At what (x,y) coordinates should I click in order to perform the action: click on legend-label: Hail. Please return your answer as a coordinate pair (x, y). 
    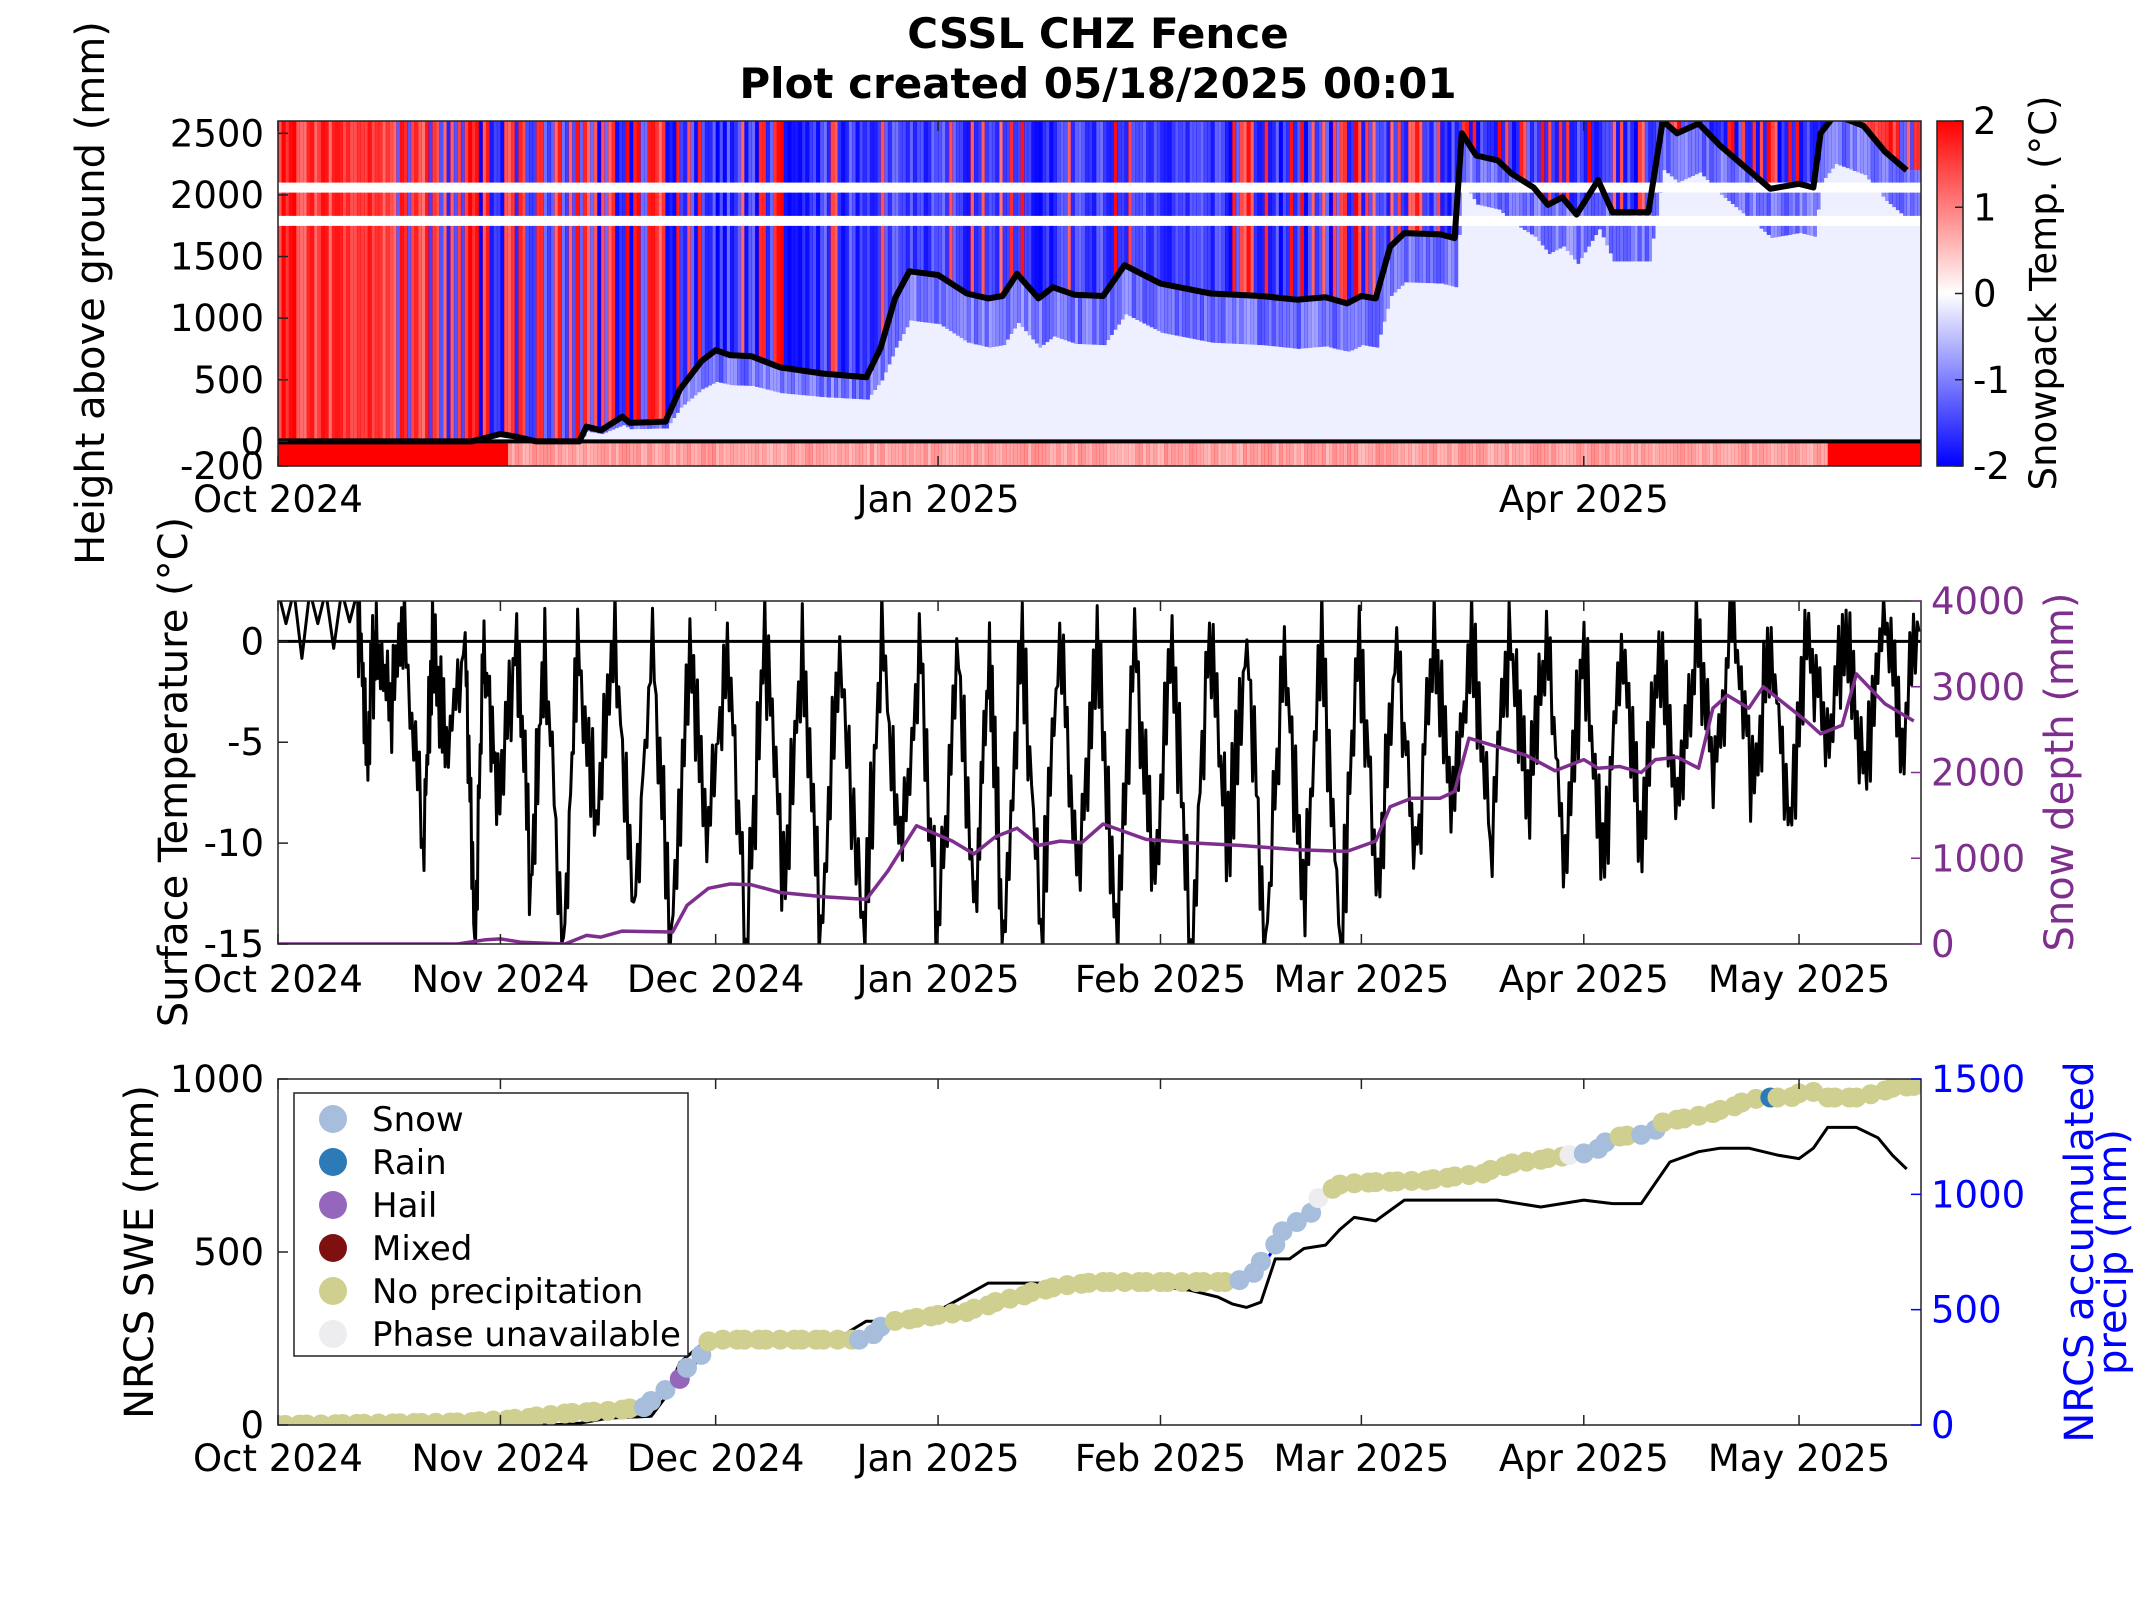
    Looking at the image, I should click on (404, 1206).